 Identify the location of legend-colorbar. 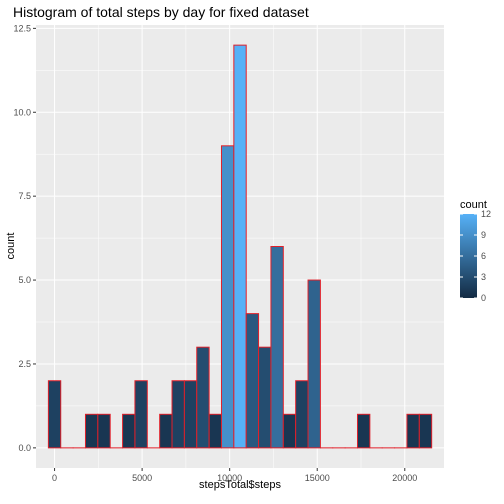
(468, 256).